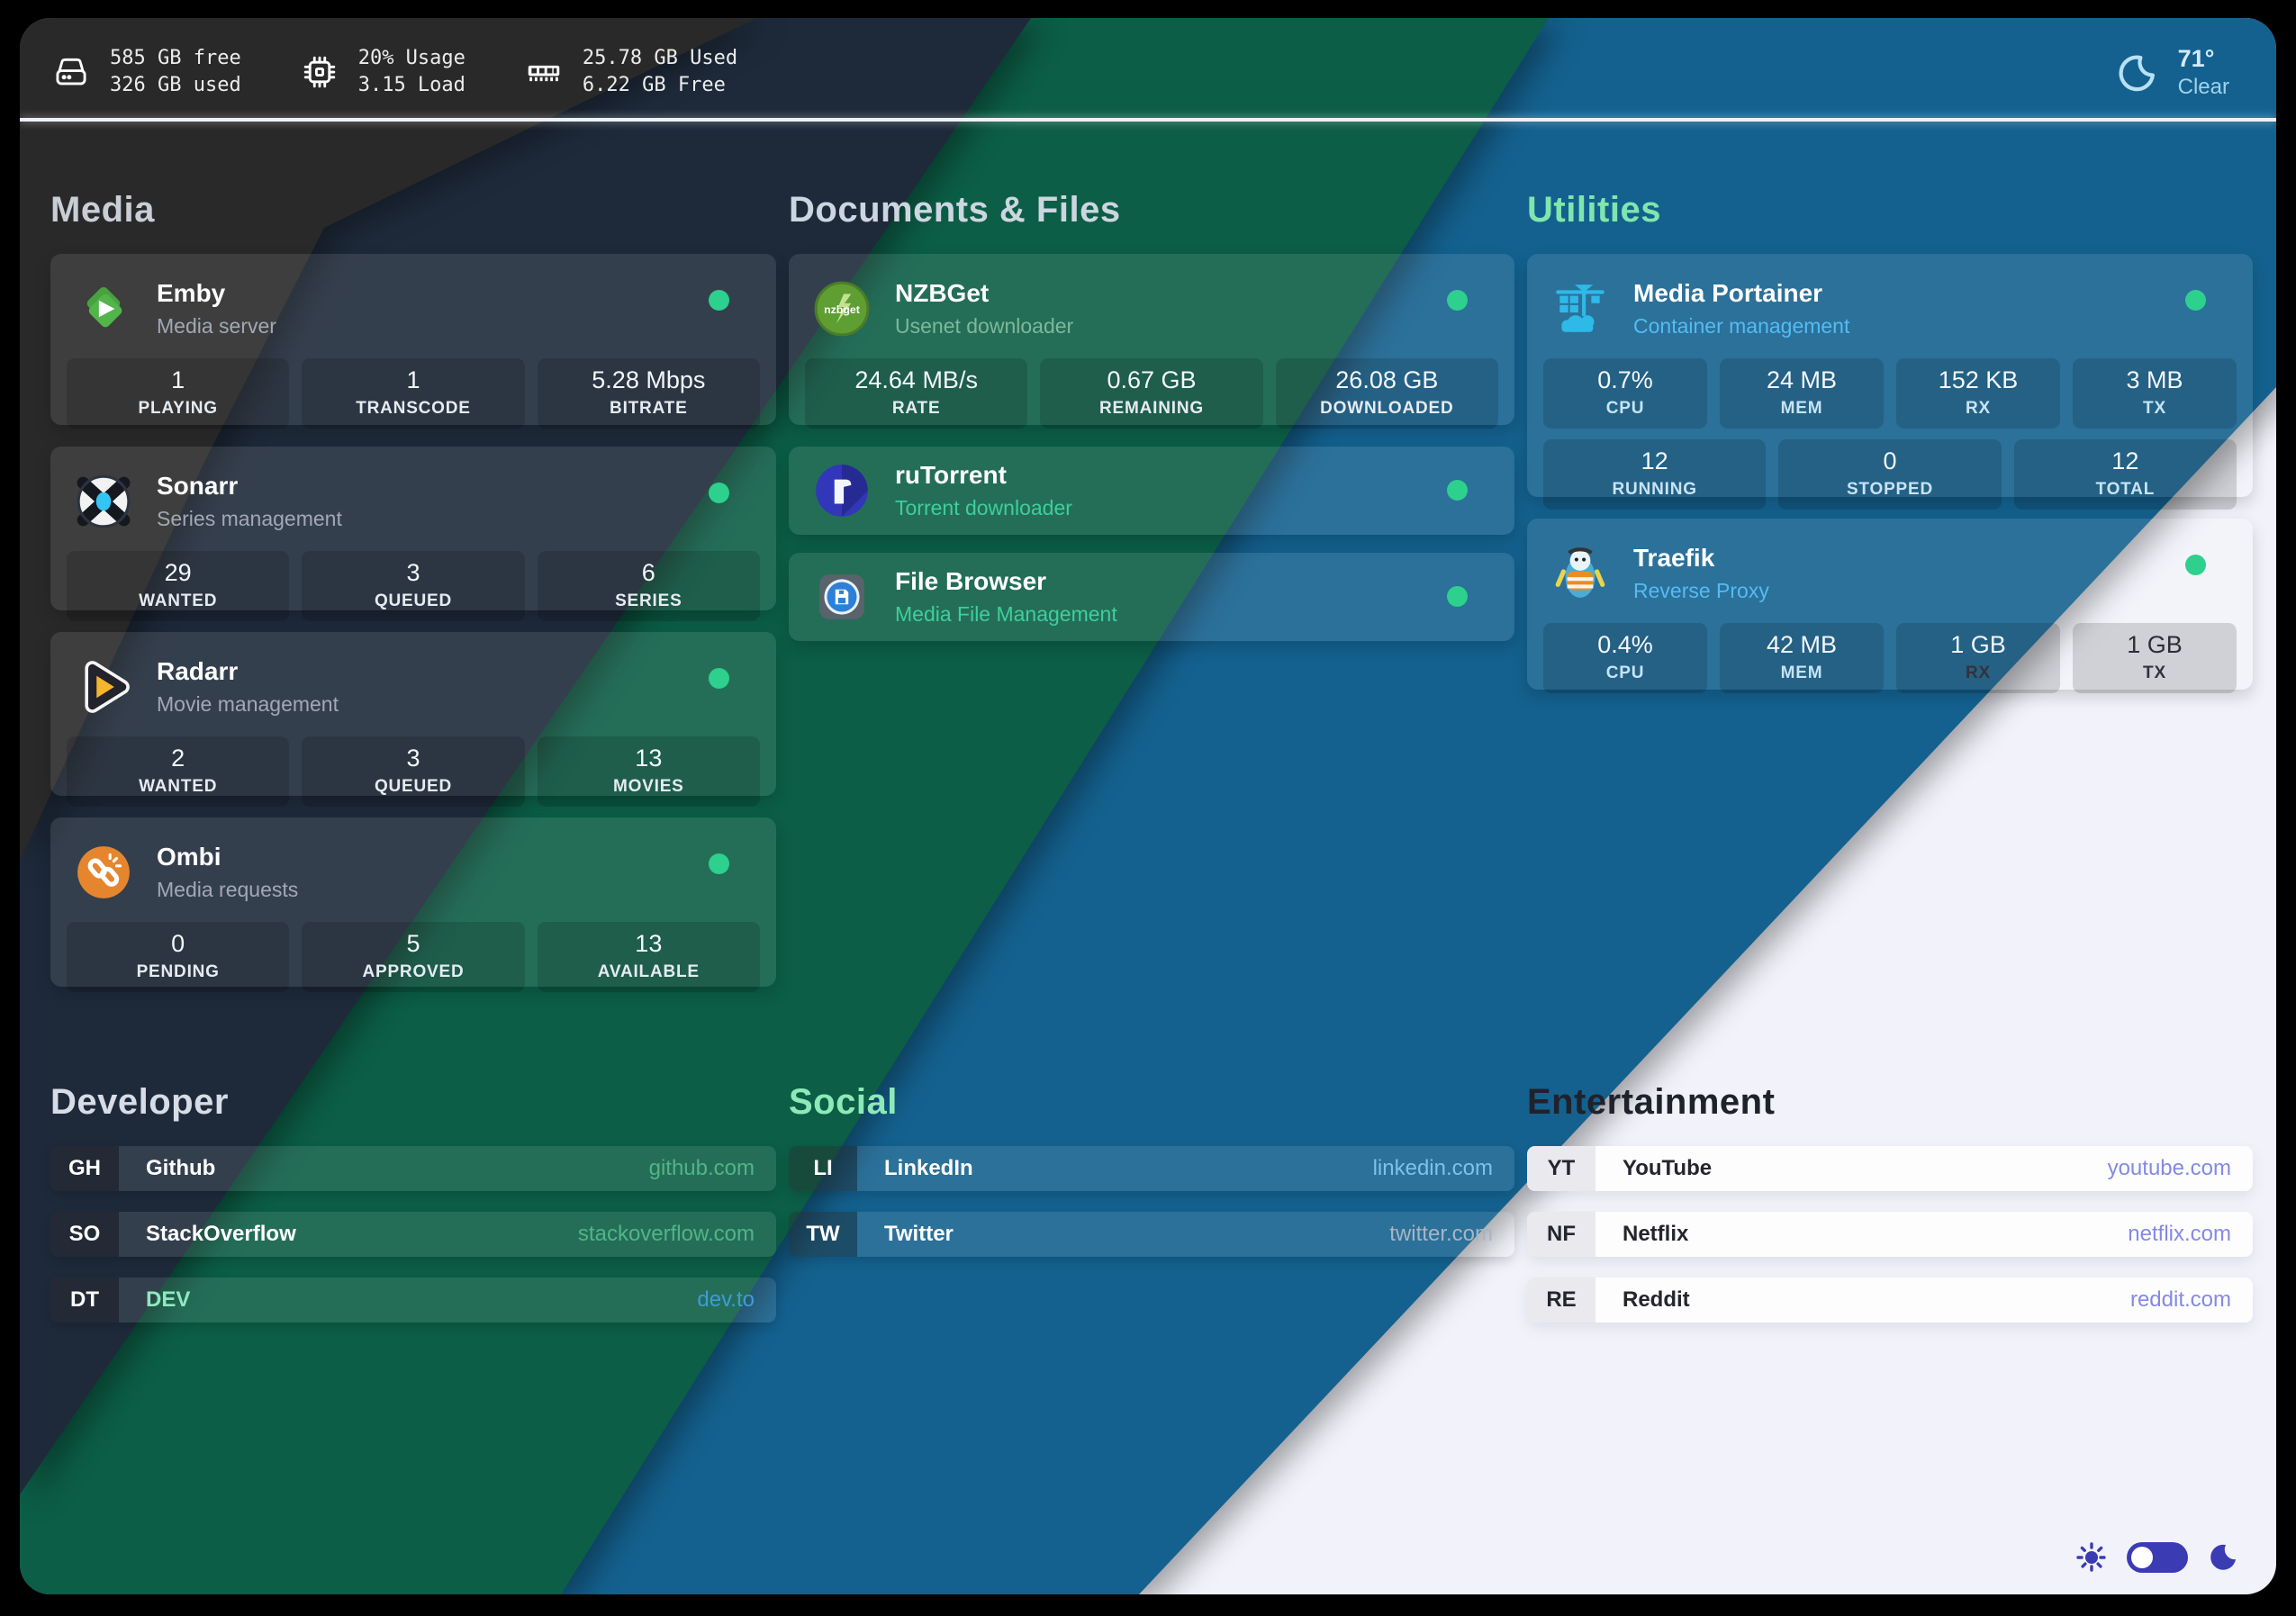  Describe the element at coordinates (2155, 658) in the screenshot. I see `stat-tx: 1 GB TX` at that location.